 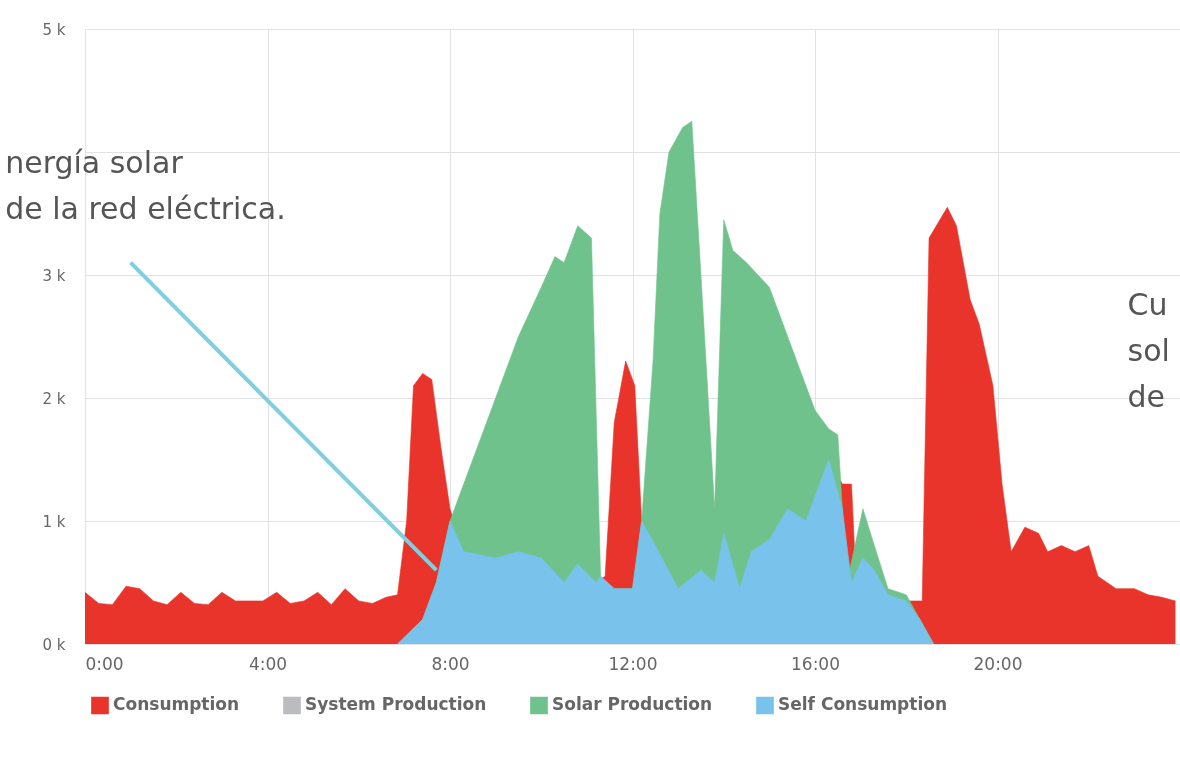 What do you see at coordinates (450, 663) in the screenshot?
I see `x-tick-label: 8:00` at bounding box center [450, 663].